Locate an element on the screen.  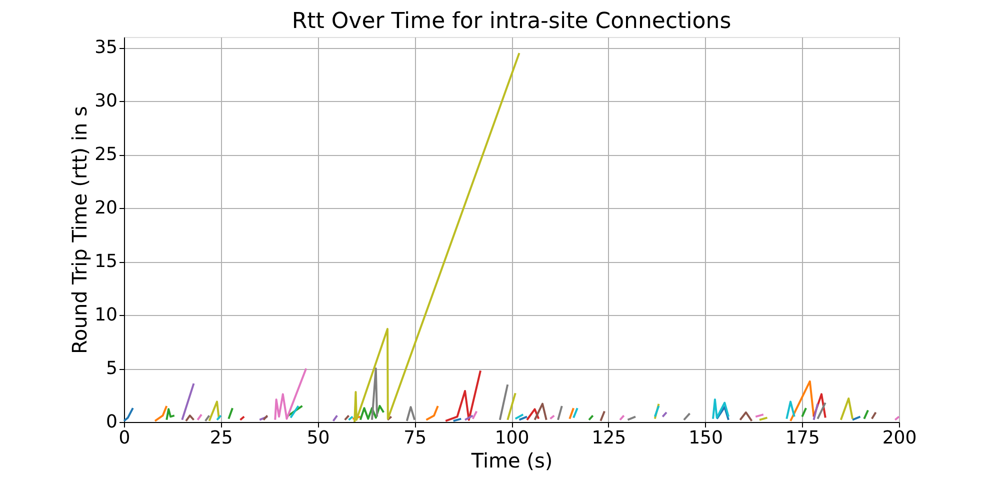
y-tick-label: 15 is located at coordinates (106, 261).